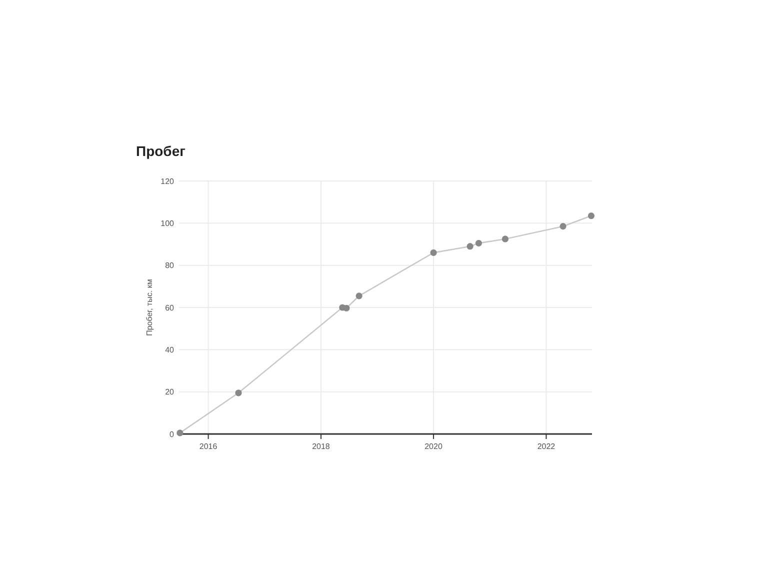  I want to click on chart-title: Пробег, so click(161, 151).